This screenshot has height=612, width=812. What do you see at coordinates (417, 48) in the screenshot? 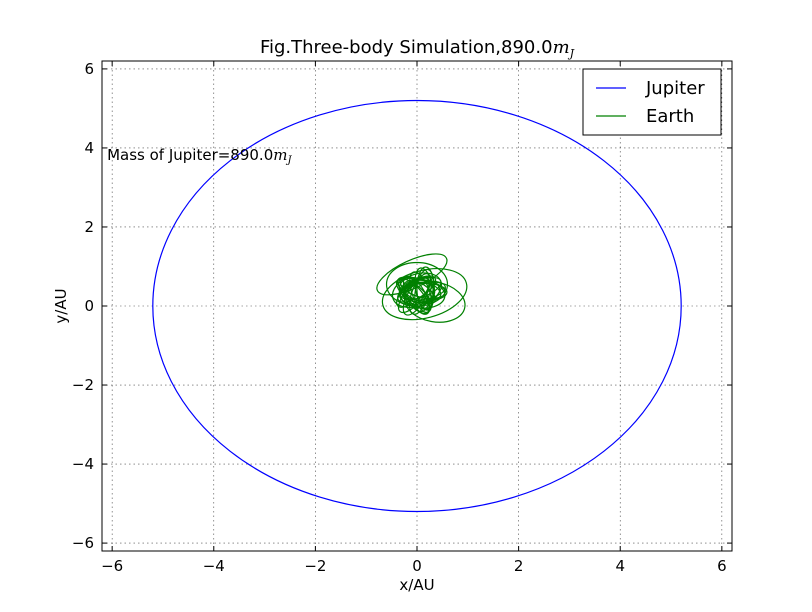
I see `chart-title: Fig.Three-body Simulation,890.0mJ` at bounding box center [417, 48].